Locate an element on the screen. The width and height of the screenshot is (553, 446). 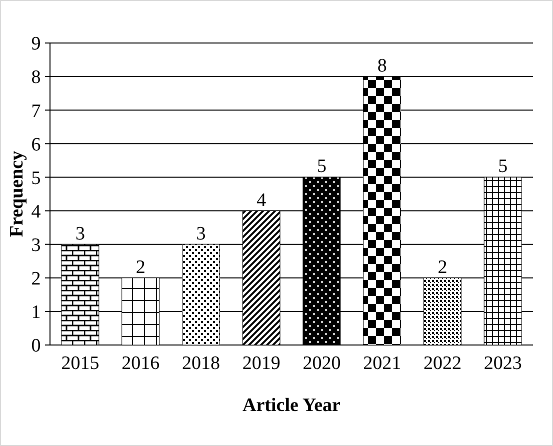
y-tick-label: 1 is located at coordinates (36, 313).